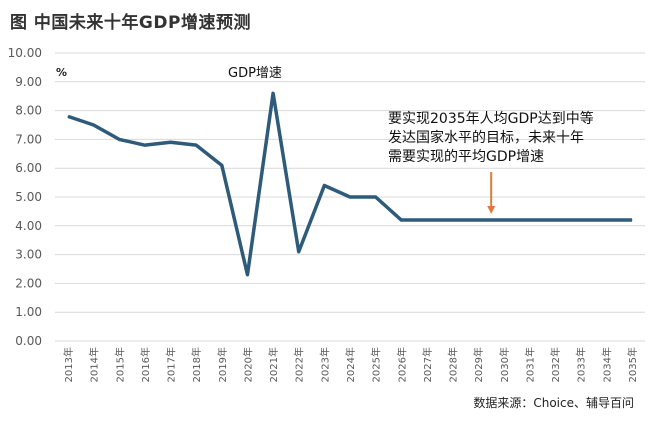 The width and height of the screenshot is (660, 421). Describe the element at coordinates (581, 364) in the screenshot. I see `x-tick-label: 2033年` at that location.